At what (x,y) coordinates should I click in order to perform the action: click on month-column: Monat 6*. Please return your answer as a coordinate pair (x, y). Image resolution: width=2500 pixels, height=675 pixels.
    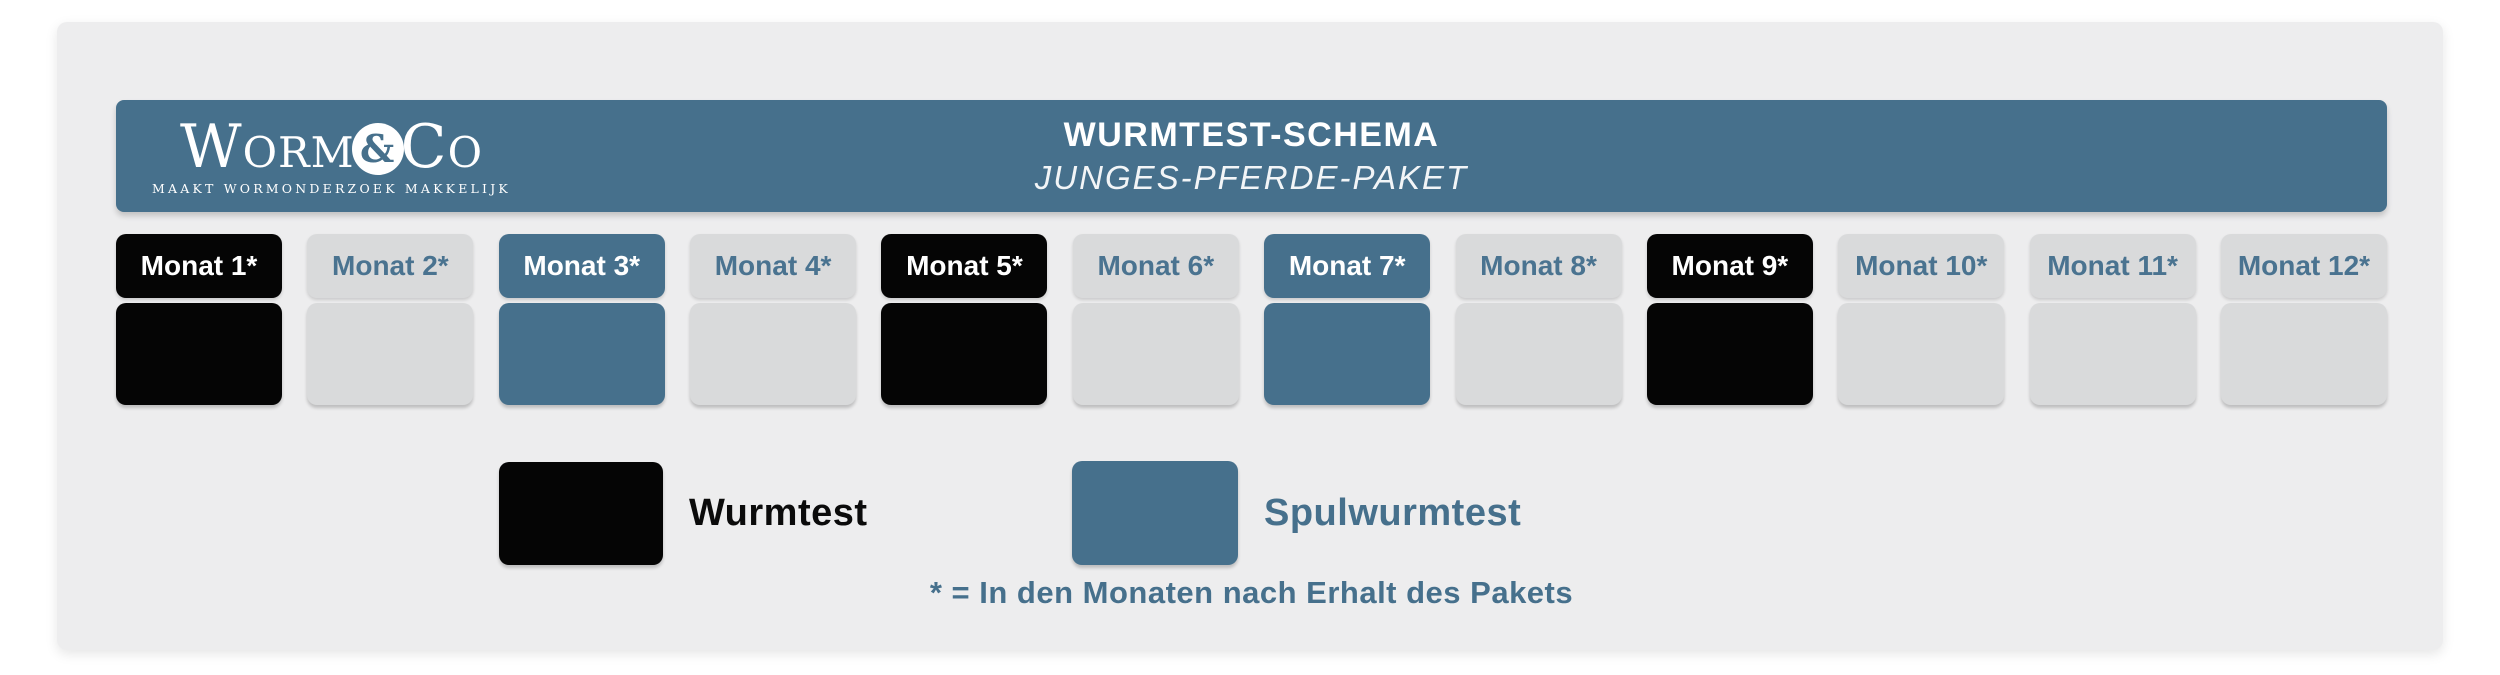
    Looking at the image, I should click on (1155, 319).